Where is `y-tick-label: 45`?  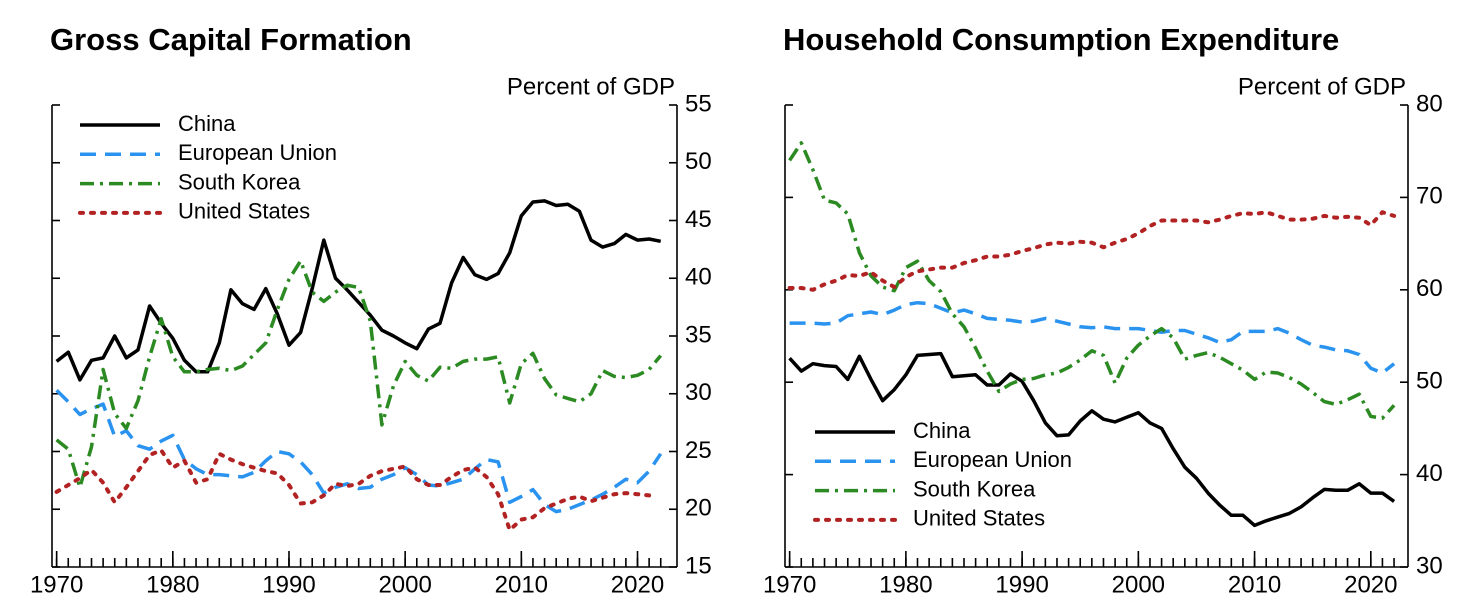 y-tick-label: 45 is located at coordinates (698, 219).